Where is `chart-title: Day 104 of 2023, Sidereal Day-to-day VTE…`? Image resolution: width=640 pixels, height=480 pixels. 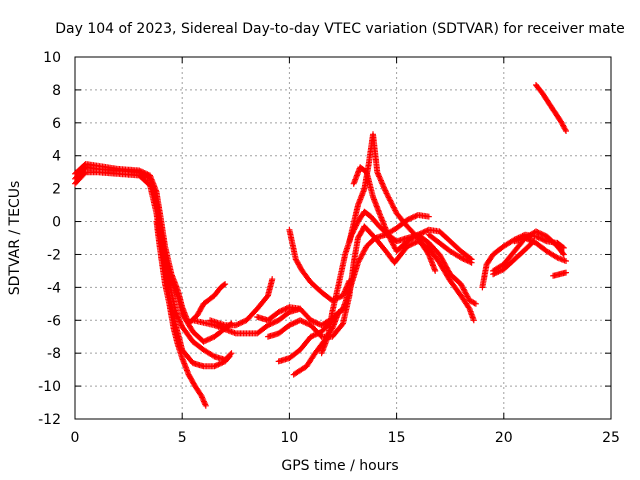
chart-title: Day 104 of 2023, Sidereal Day-to-day VTE… is located at coordinates (340, 29).